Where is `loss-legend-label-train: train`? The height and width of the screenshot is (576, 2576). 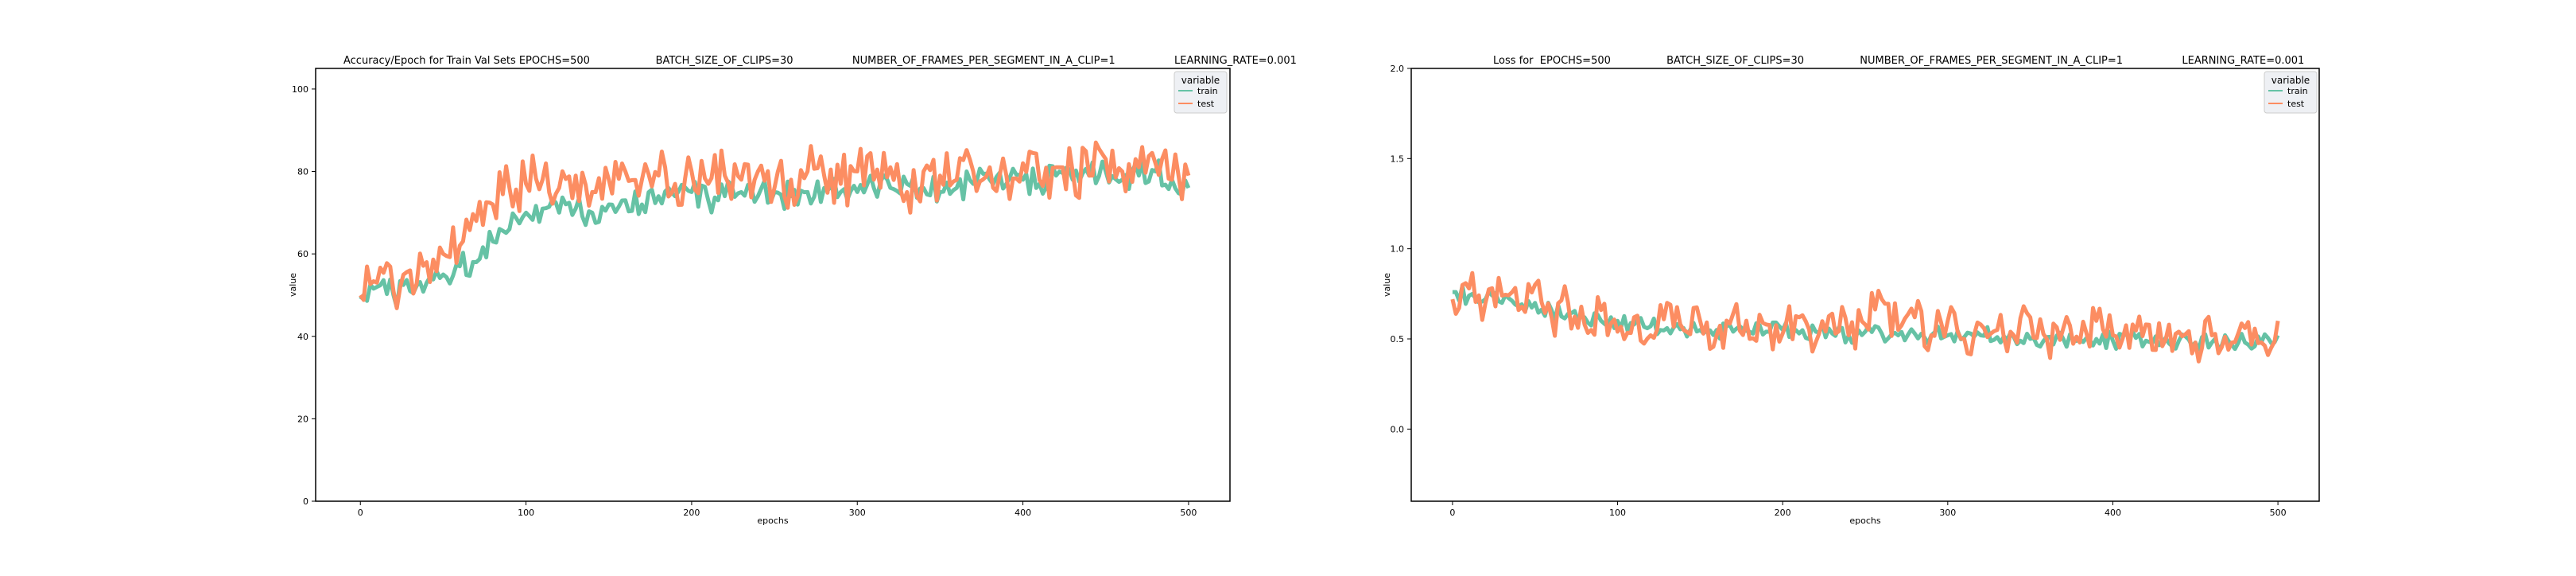 loss-legend-label-train: train is located at coordinates (2297, 91).